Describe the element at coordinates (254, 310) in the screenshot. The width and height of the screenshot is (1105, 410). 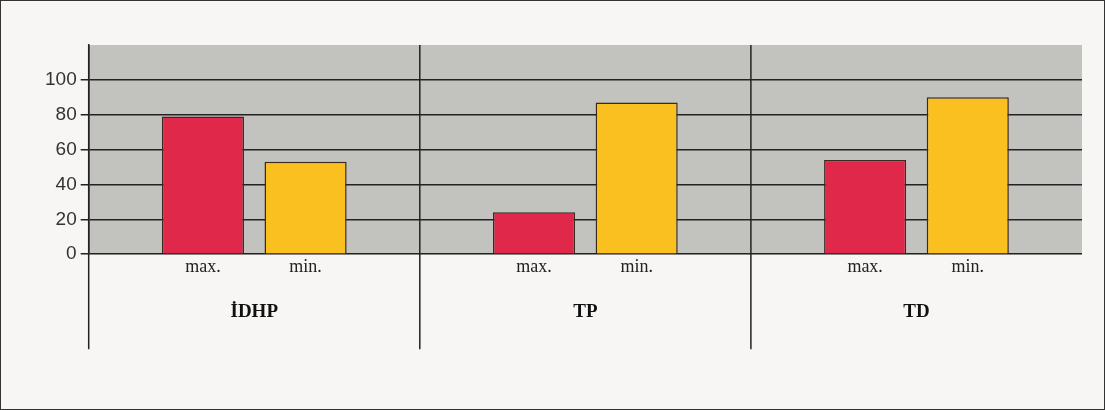
I see `x-tick-label: İDHP` at that location.